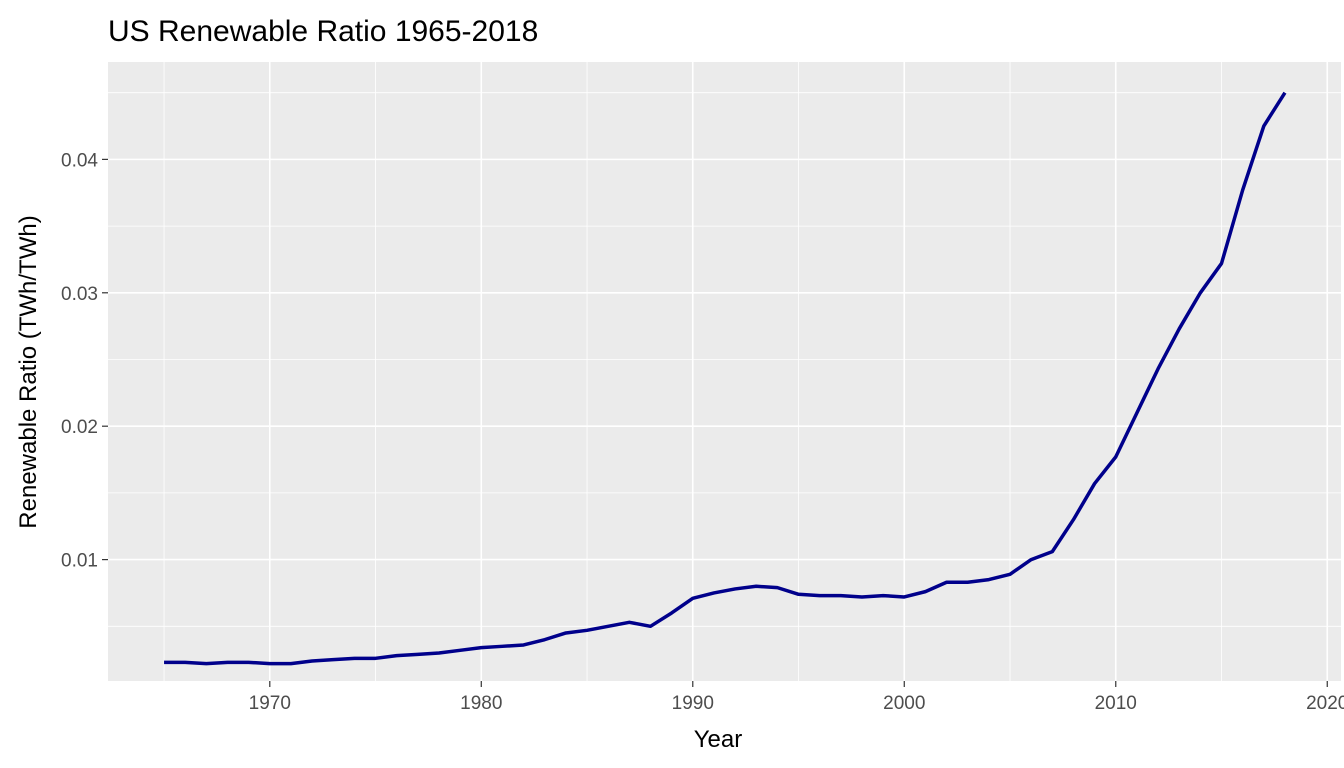  What do you see at coordinates (270, 703) in the screenshot?
I see `x-tick-label: 1970` at bounding box center [270, 703].